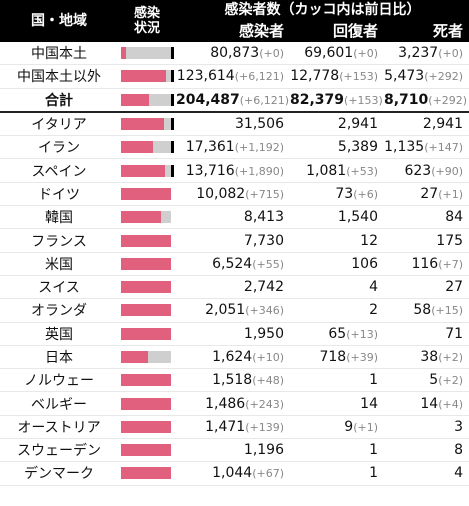  I want to click on deaths-cell: 84, so click(426, 217).